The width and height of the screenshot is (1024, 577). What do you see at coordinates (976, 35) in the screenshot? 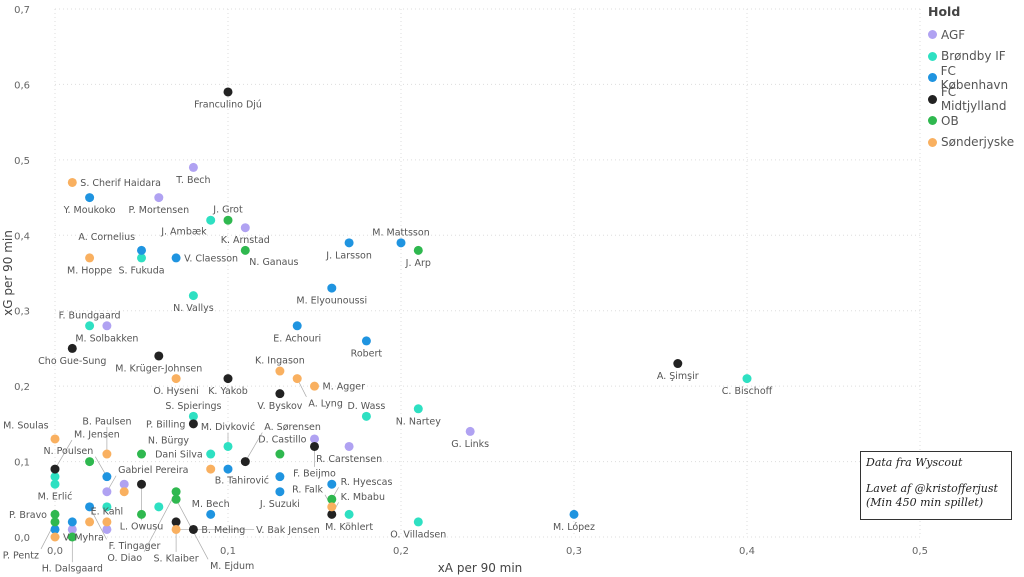
I see `legend-item: AGF` at bounding box center [976, 35].